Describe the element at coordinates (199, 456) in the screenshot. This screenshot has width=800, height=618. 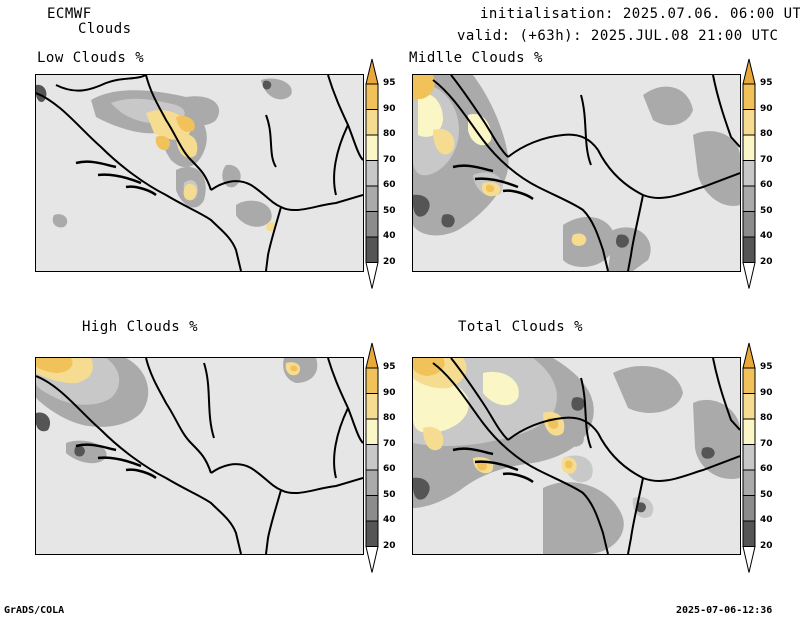
I see `map-high-clouds` at that location.